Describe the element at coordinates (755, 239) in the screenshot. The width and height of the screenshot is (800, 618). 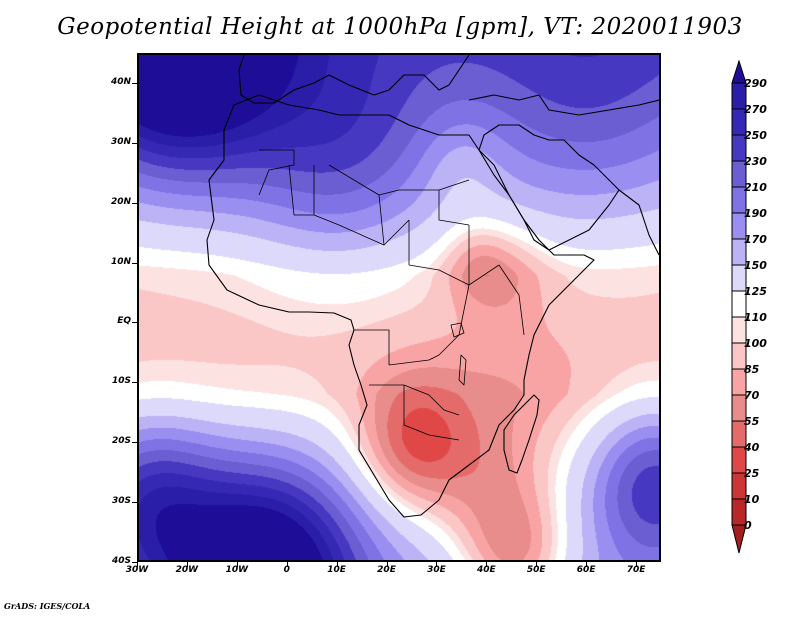
I see `colorbar-label: 170` at that location.